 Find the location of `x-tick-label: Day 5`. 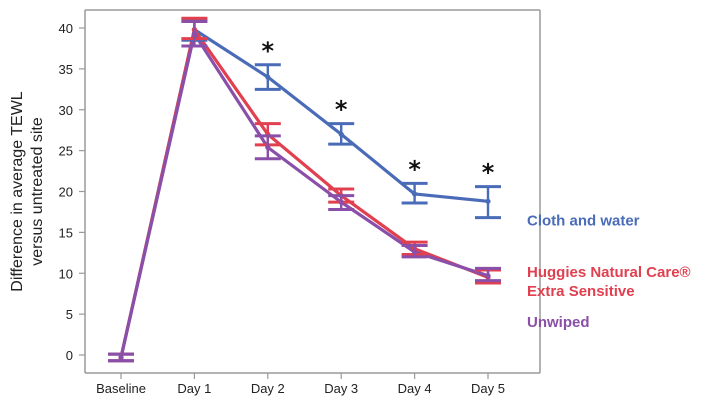

x-tick-label: Day 5 is located at coordinates (488, 388).